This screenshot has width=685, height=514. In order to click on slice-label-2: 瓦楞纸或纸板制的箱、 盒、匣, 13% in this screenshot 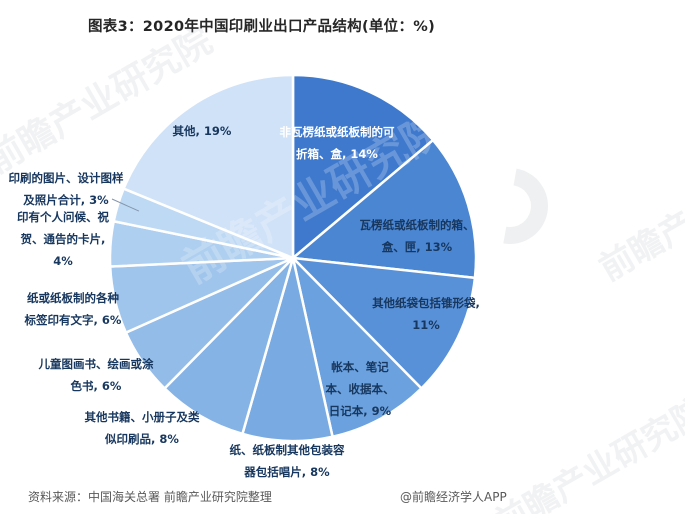, I will do `click(417, 236)`.